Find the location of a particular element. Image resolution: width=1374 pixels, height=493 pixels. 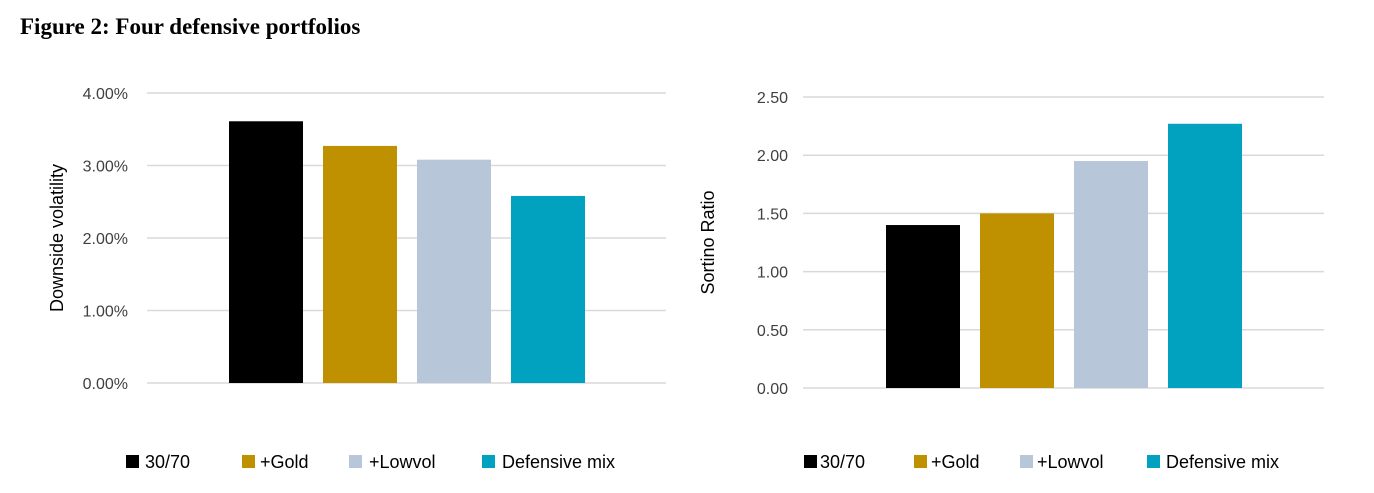

volatility-y-tick-label: 0.00% is located at coordinates (105, 384).